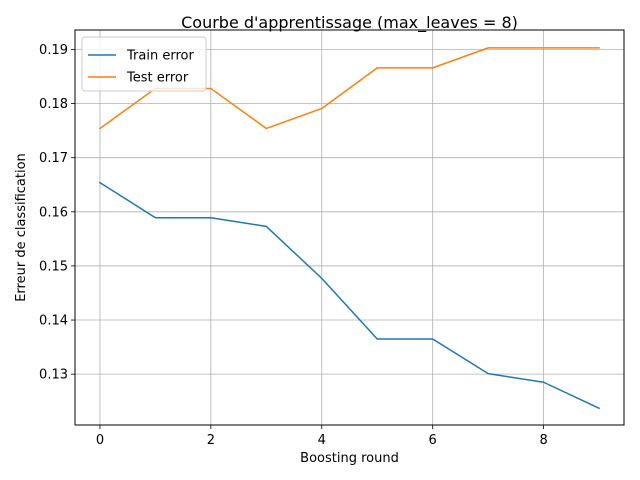 The height and width of the screenshot is (480, 640). I want to click on legend-label-train-error: Train error, so click(160, 56).